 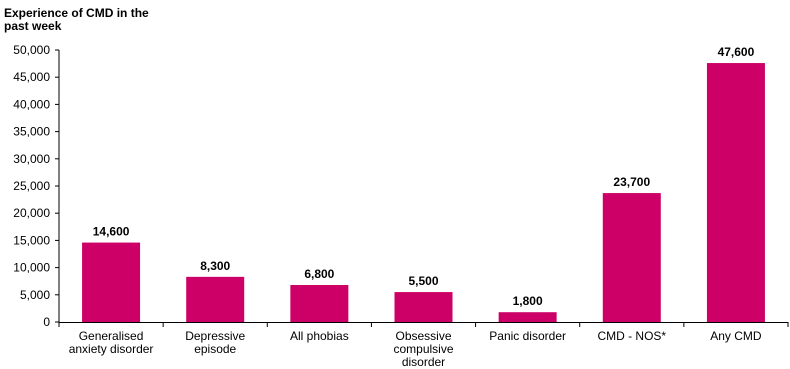 I want to click on y-tick-label: 50,000, so click(x=31, y=50).